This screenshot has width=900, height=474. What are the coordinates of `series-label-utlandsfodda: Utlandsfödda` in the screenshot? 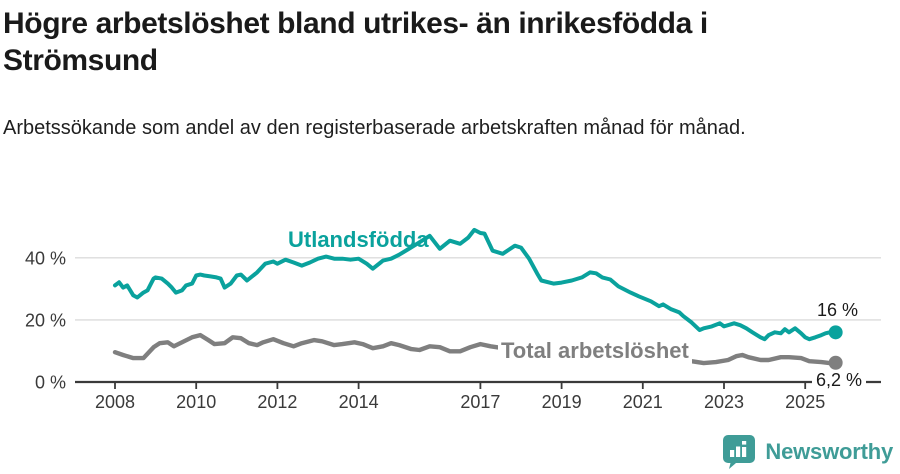 It's located at (358, 239).